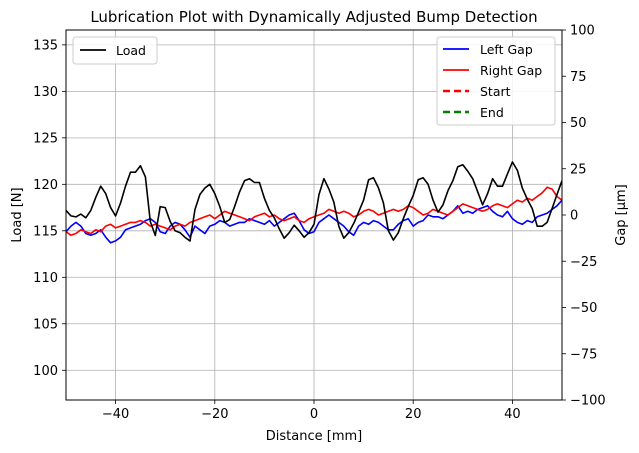 The width and height of the screenshot is (639, 453). I want to click on y-right-tick-label: −100, so click(588, 401).